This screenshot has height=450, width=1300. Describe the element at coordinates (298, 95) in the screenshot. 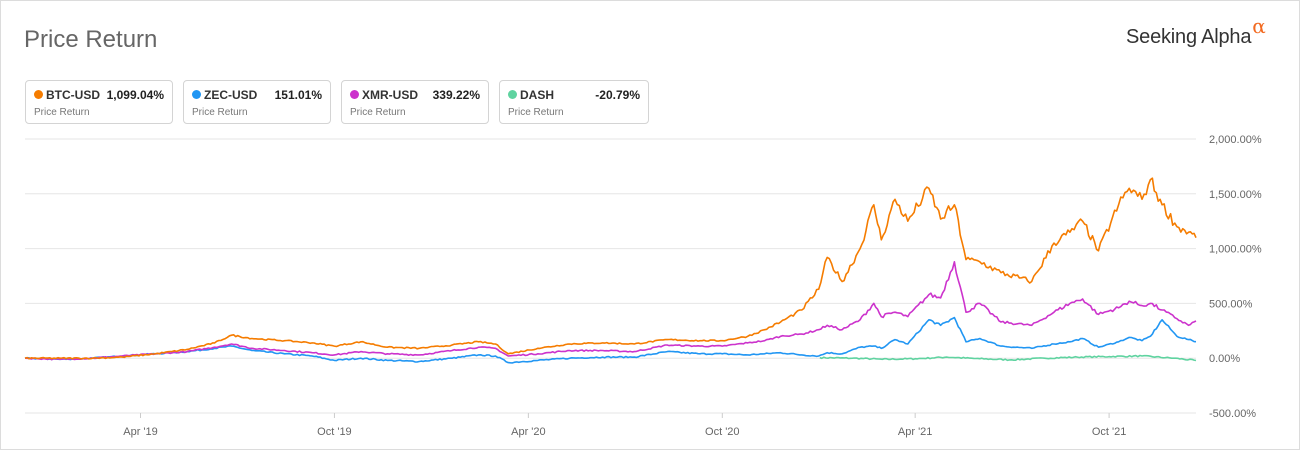

I see `legend-value: 151.01%` at that location.